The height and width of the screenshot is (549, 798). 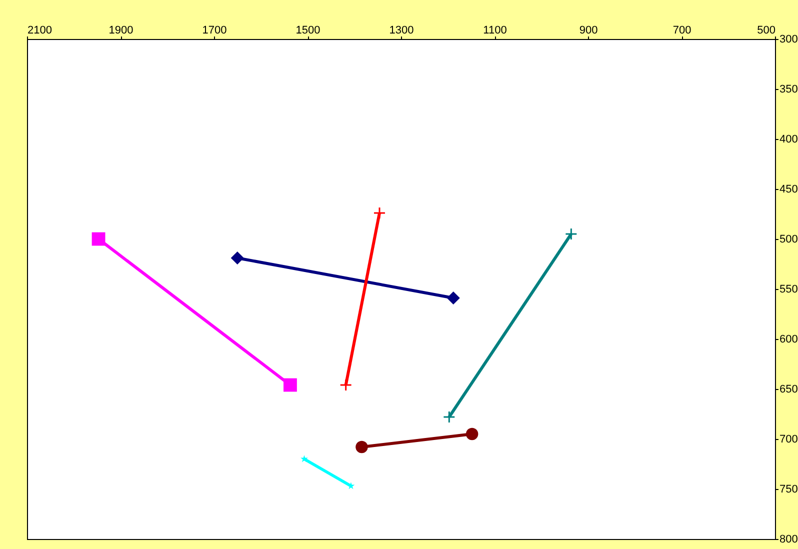 What do you see at coordinates (766, 30) in the screenshot?
I see `x-tick-label: 500` at bounding box center [766, 30].